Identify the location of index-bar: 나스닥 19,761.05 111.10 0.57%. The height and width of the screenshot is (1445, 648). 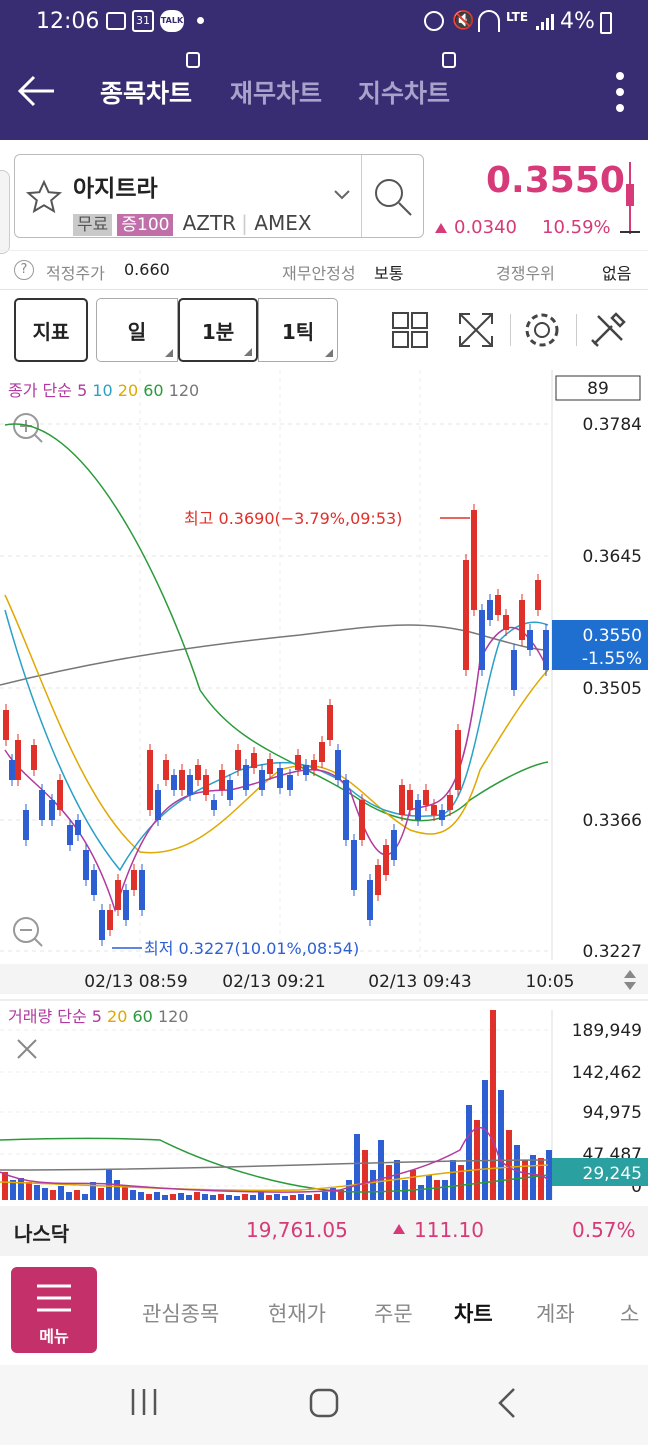
(324, 1231).